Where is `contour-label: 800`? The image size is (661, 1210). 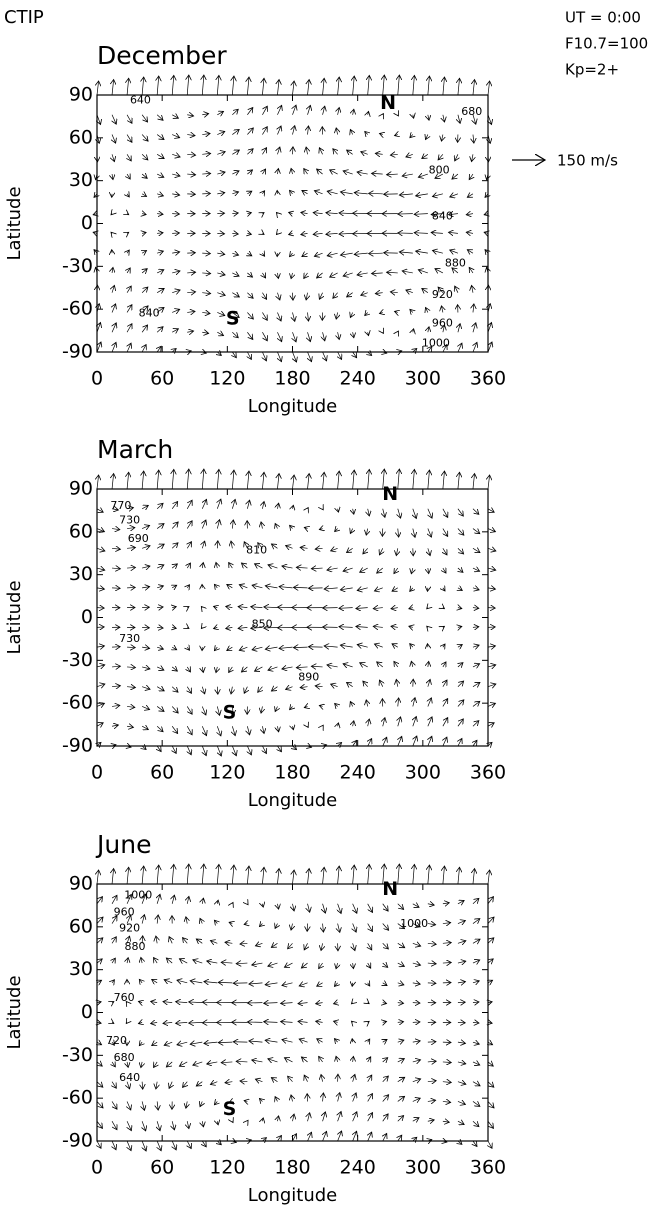 contour-label: 800 is located at coordinates (439, 170).